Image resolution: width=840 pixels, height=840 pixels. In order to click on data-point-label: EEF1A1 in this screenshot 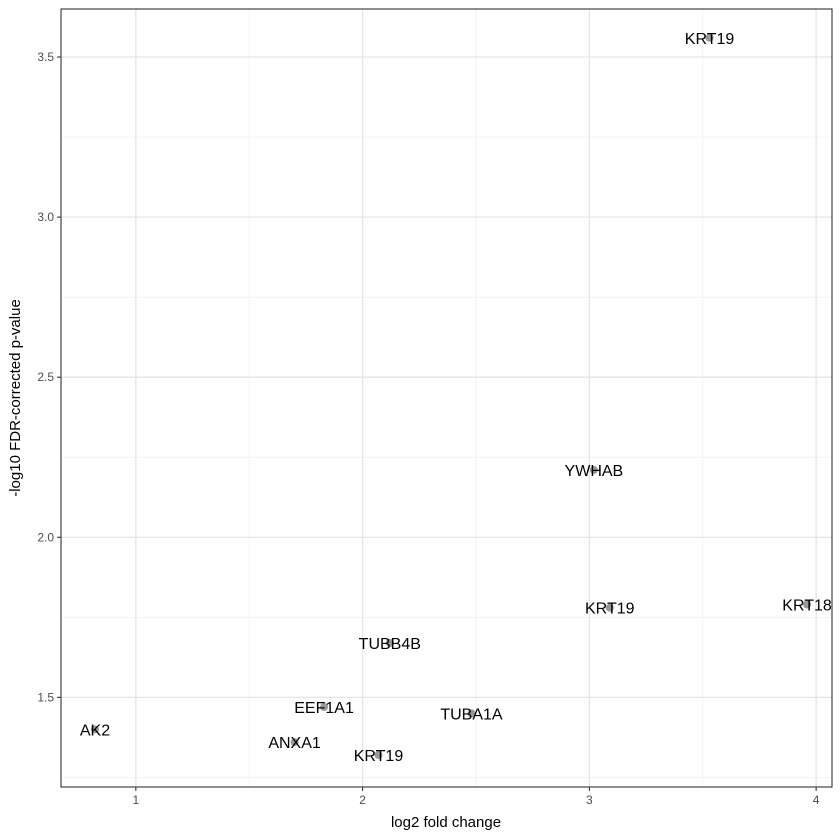, I will do `click(324, 708)`.